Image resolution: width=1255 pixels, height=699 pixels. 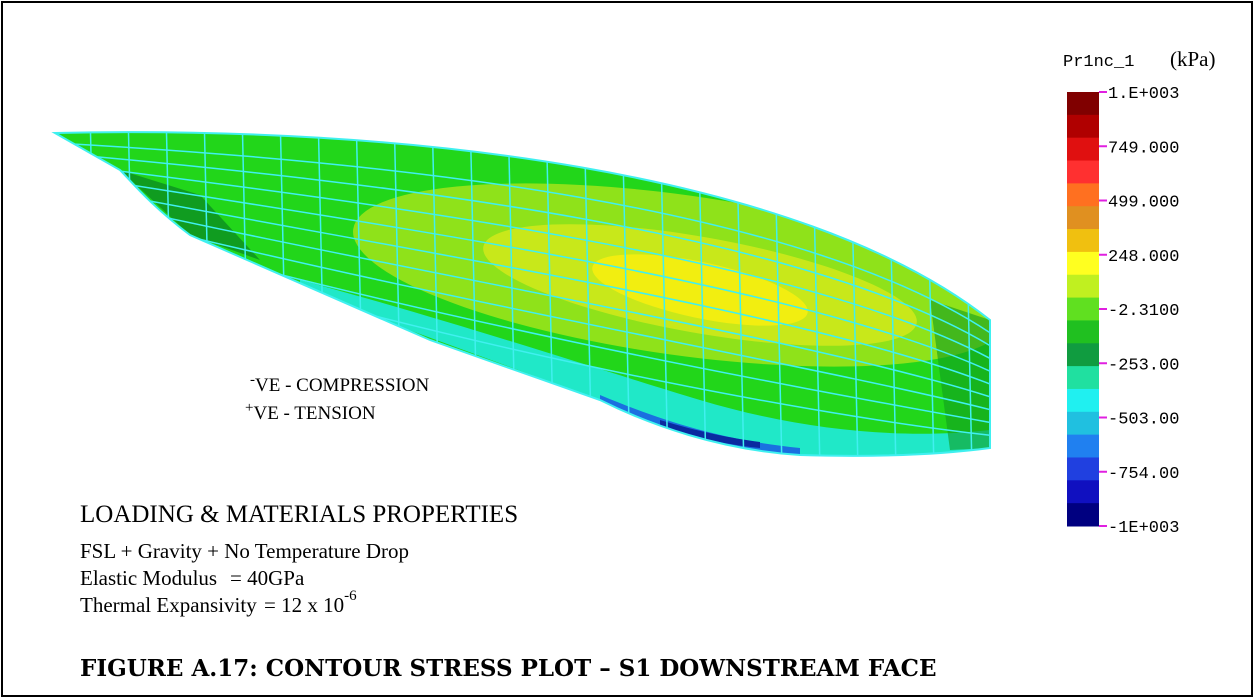 What do you see at coordinates (1143, 257) in the screenshot?
I see `colorbar-label: 248.000` at bounding box center [1143, 257].